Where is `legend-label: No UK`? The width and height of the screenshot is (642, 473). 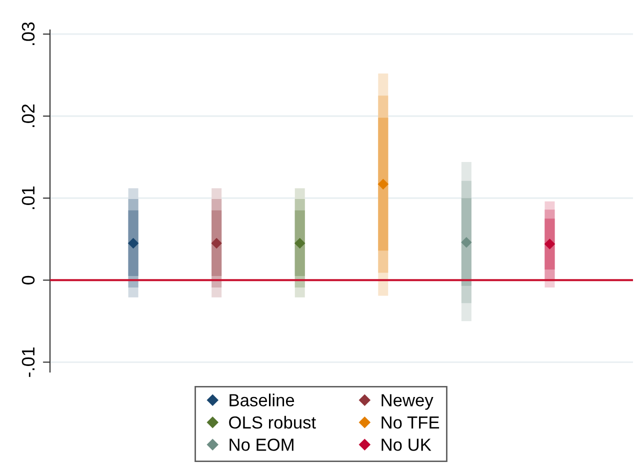 legend-label: No UK is located at coordinates (407, 444).